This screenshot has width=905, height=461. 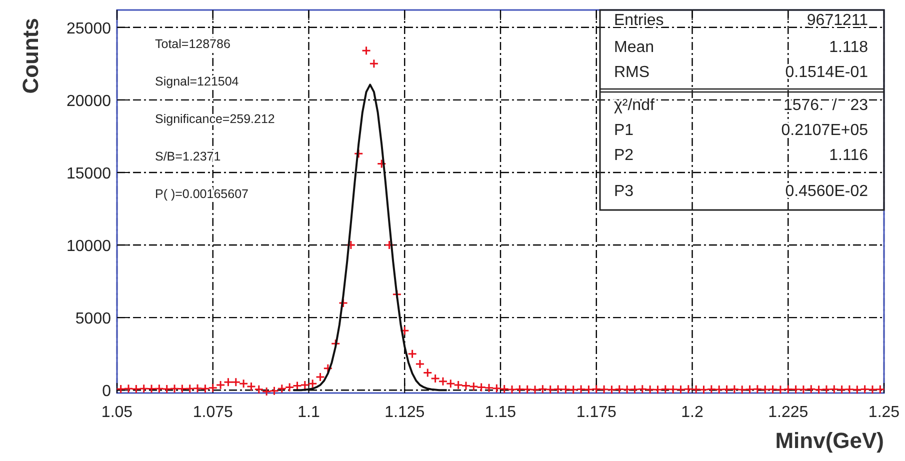 I want to click on line-series, so click(x=370, y=238).